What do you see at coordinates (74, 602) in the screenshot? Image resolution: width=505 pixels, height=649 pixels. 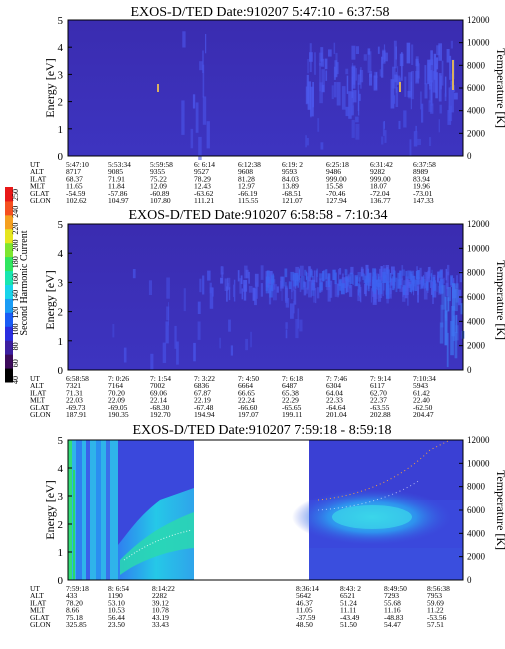 I see `table-cell: 78.20` at bounding box center [74, 602].